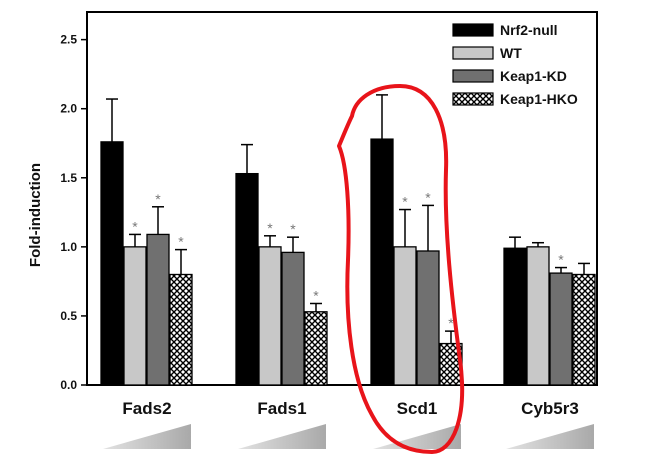 The image size is (663, 459). What do you see at coordinates (533, 76) in the screenshot?
I see `legend-entry: Keap1-KD` at bounding box center [533, 76].